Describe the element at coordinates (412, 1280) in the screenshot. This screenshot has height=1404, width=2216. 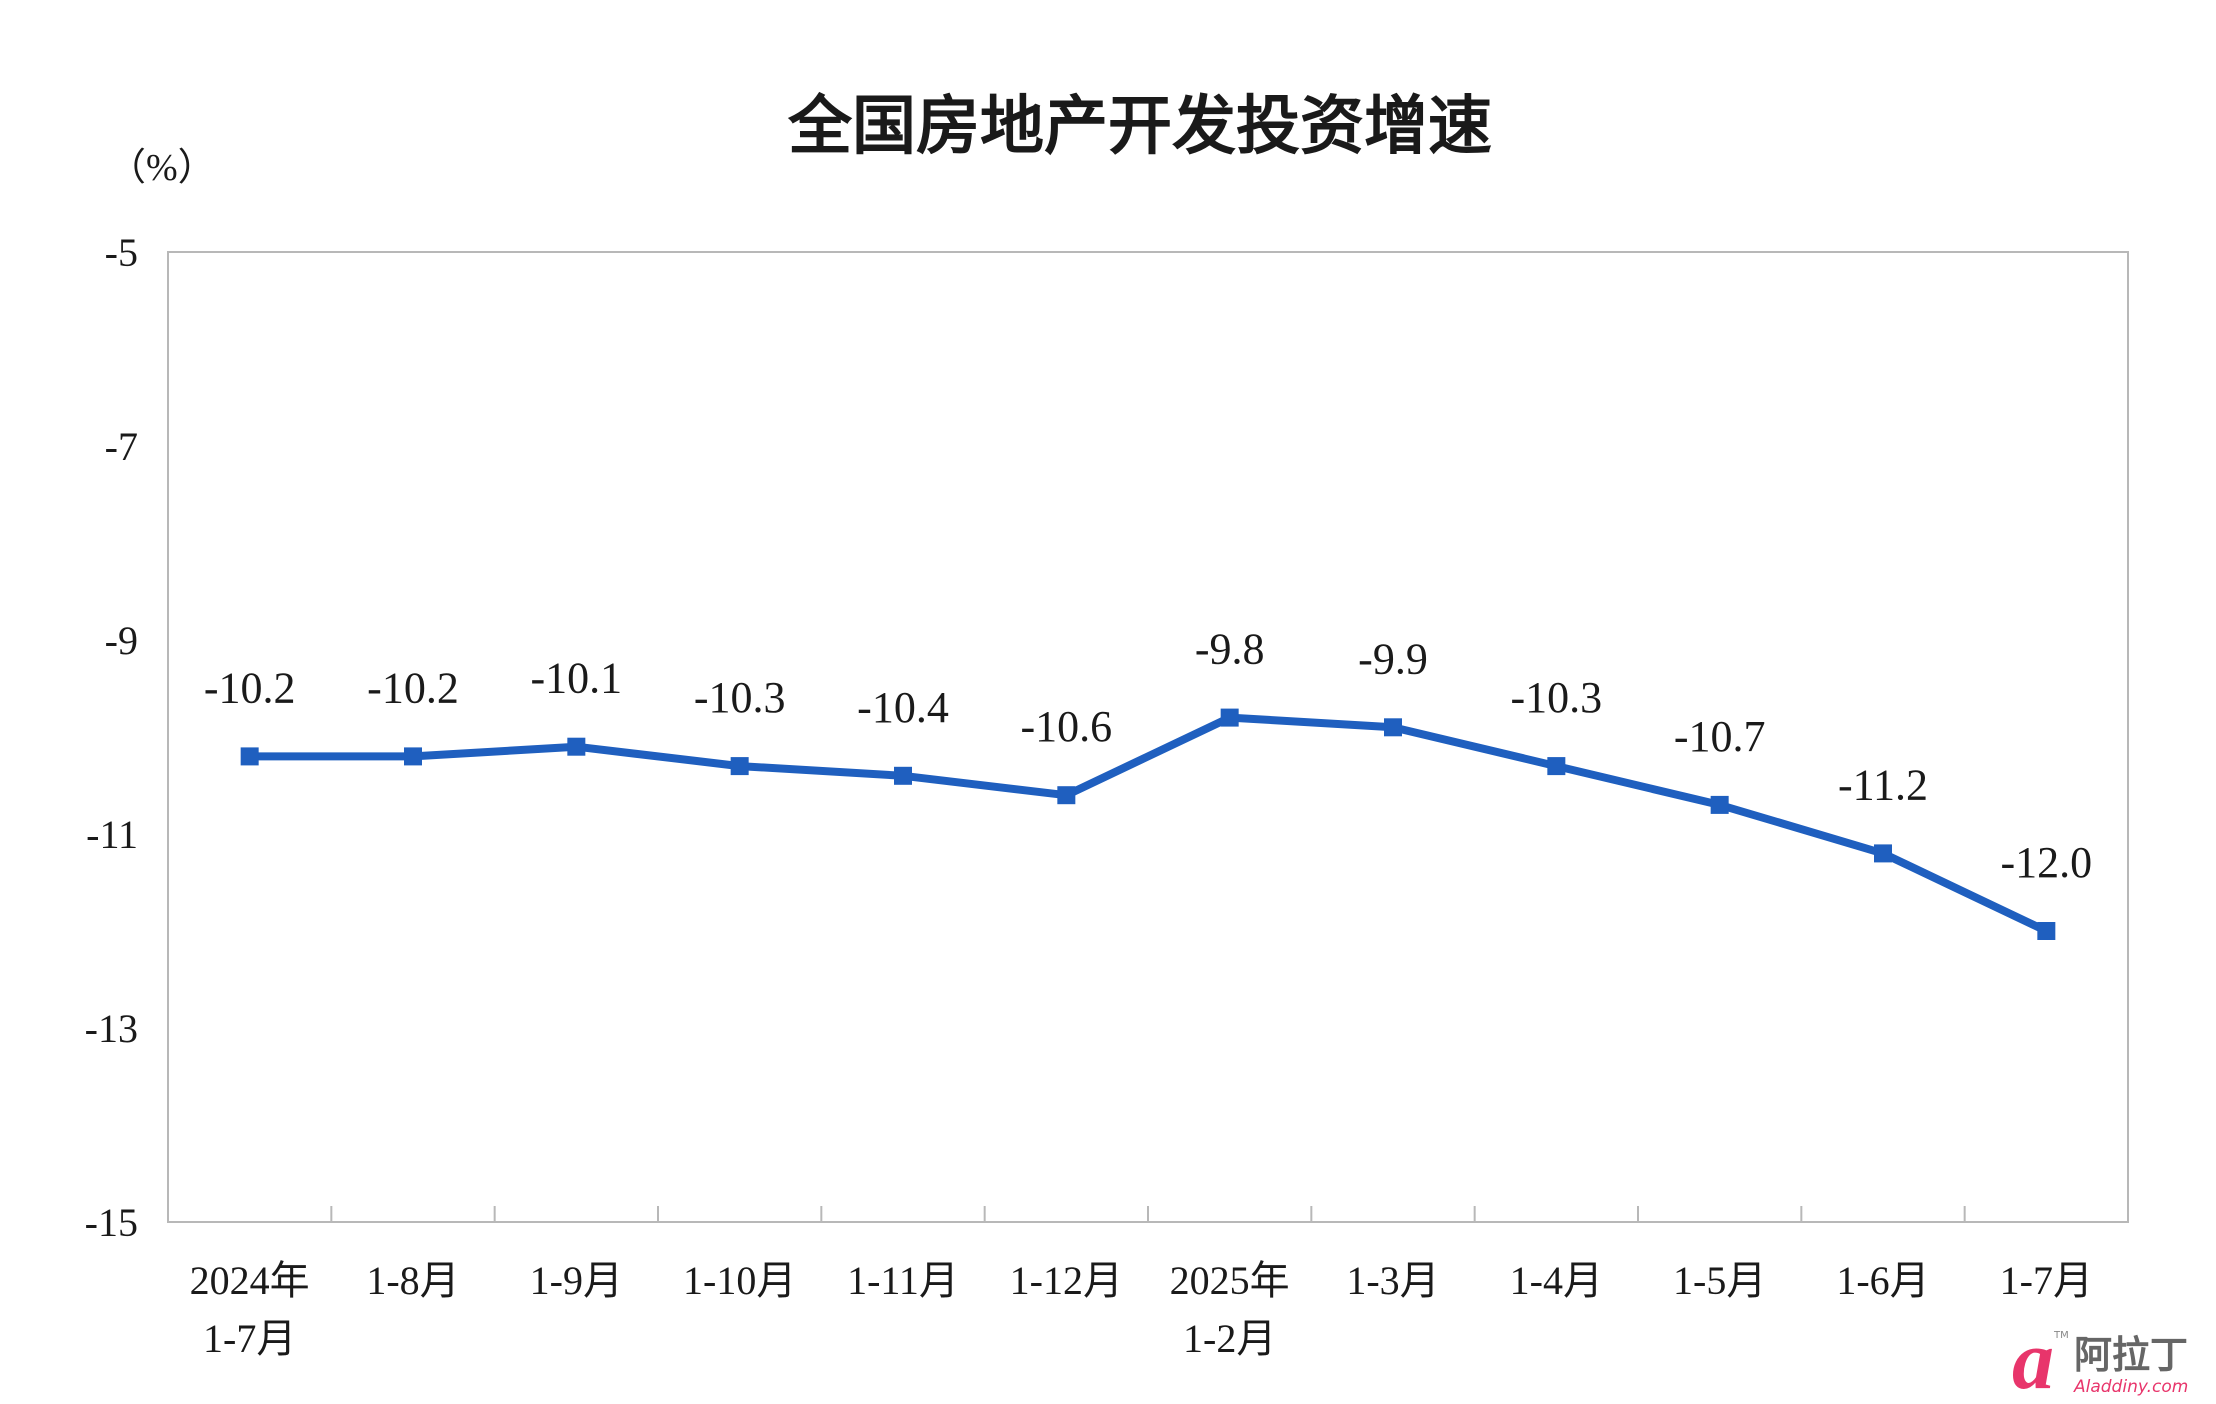
I see `x-tick-label: 1-8月` at that location.